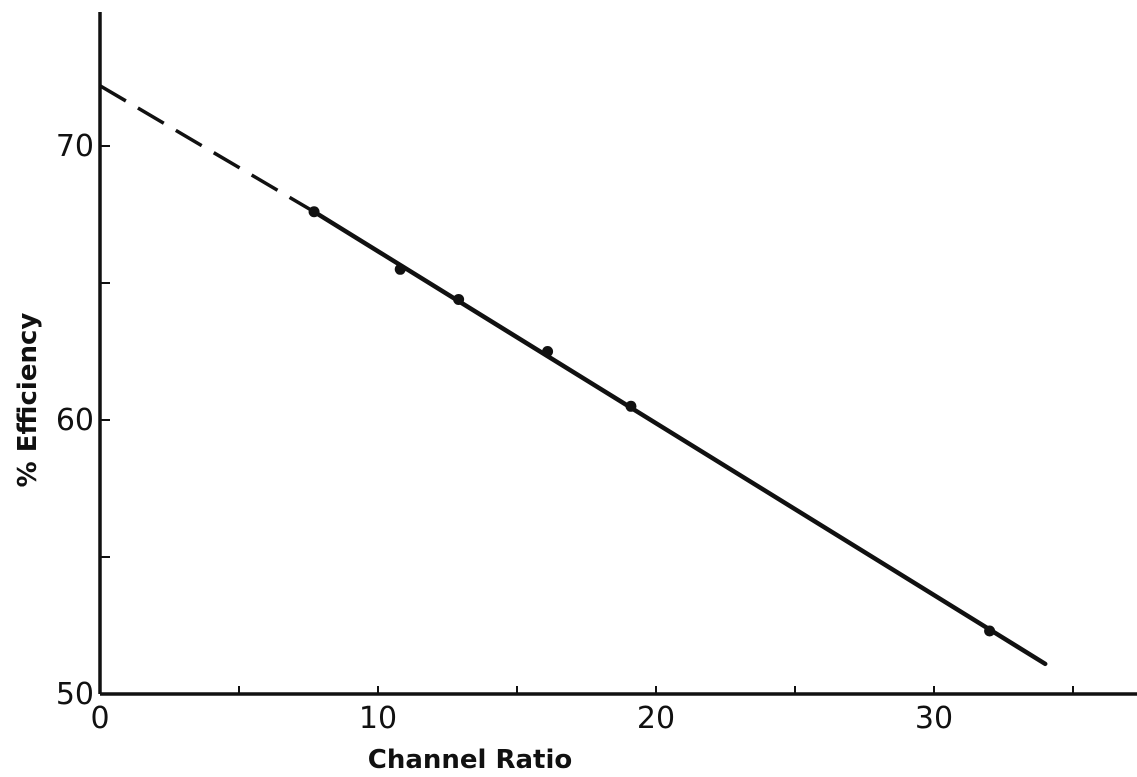 The height and width of the screenshot is (777, 1137). Describe the element at coordinates (656, 718) in the screenshot. I see `x-tick-label: 20` at that location.